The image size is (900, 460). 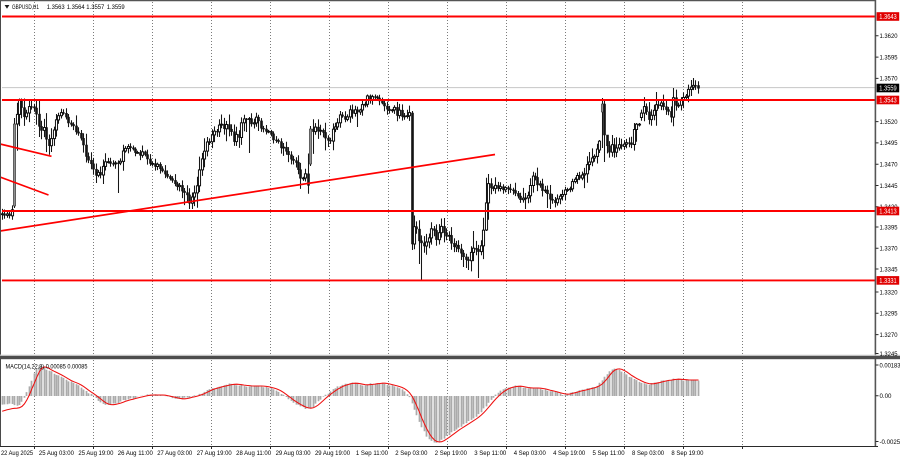 What do you see at coordinates (648, 453) in the screenshot?
I see `svg-text: 8 Sep 03:00` at bounding box center [648, 453].